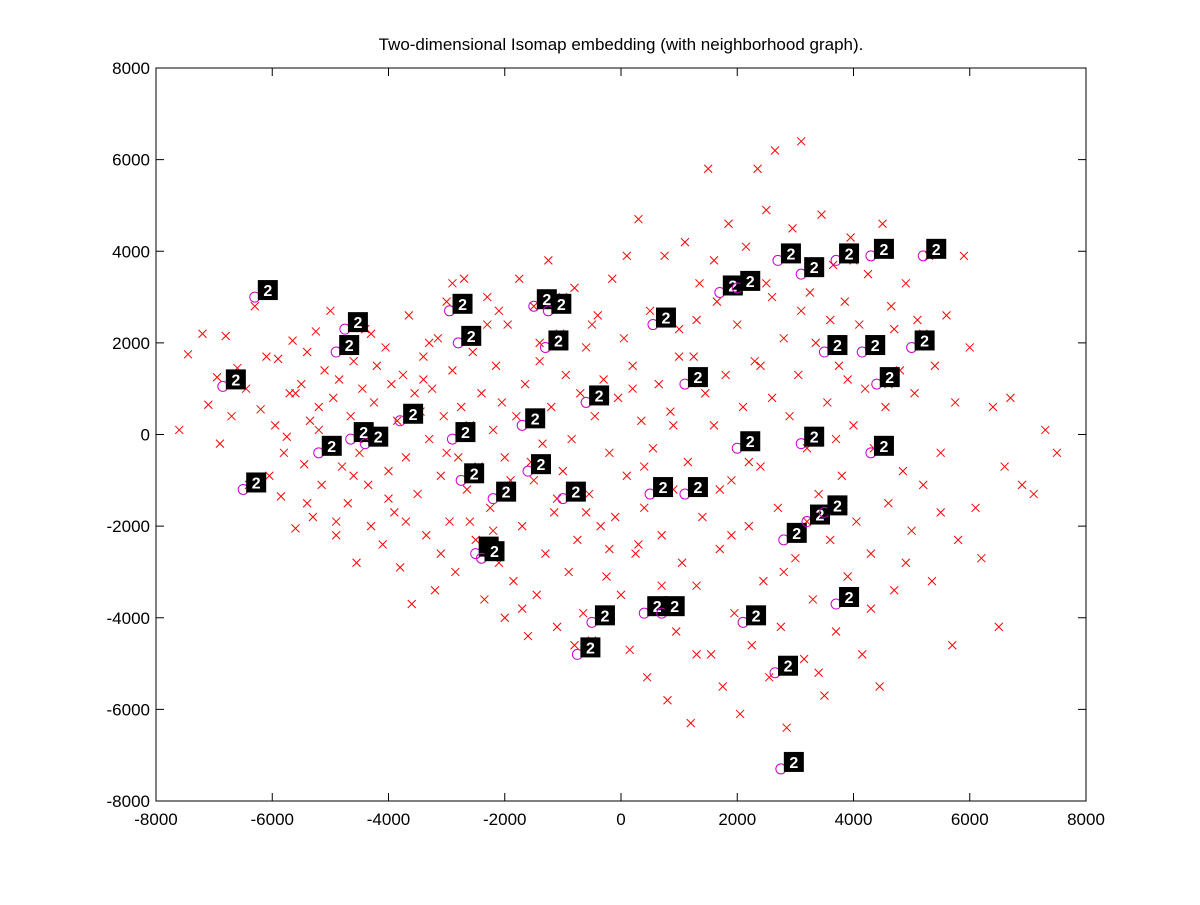 This screenshot has width=1200, height=905. Describe the element at coordinates (620, 819) in the screenshot. I see `x-tick-label: 0` at that location.